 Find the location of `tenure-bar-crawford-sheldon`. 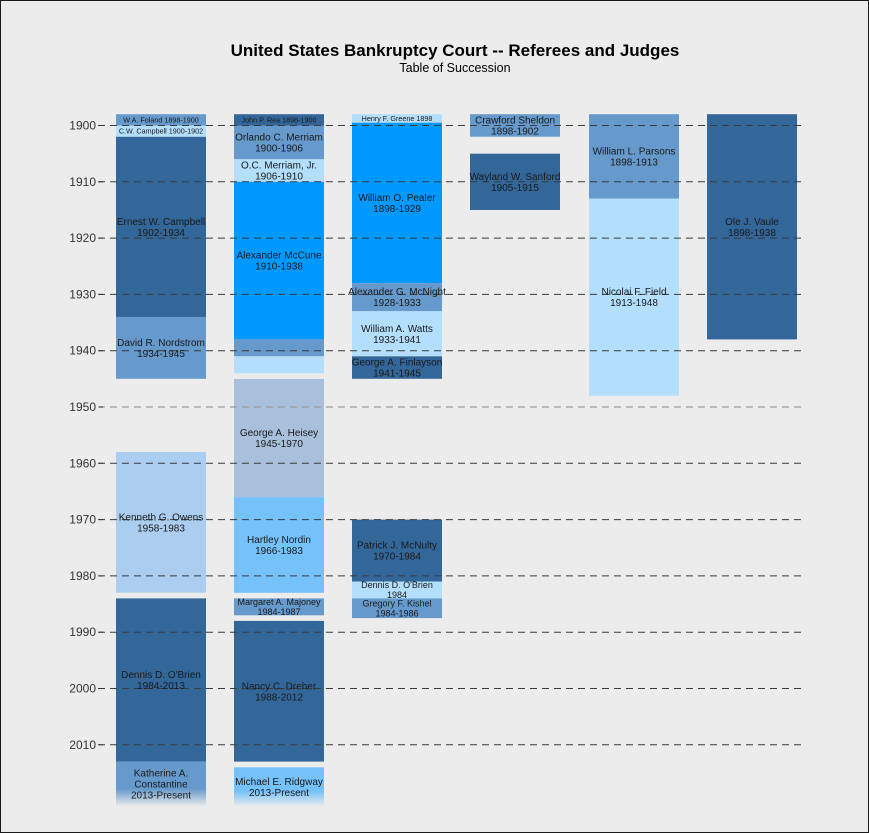

tenure-bar-crawford-sheldon is located at coordinates (515, 125).